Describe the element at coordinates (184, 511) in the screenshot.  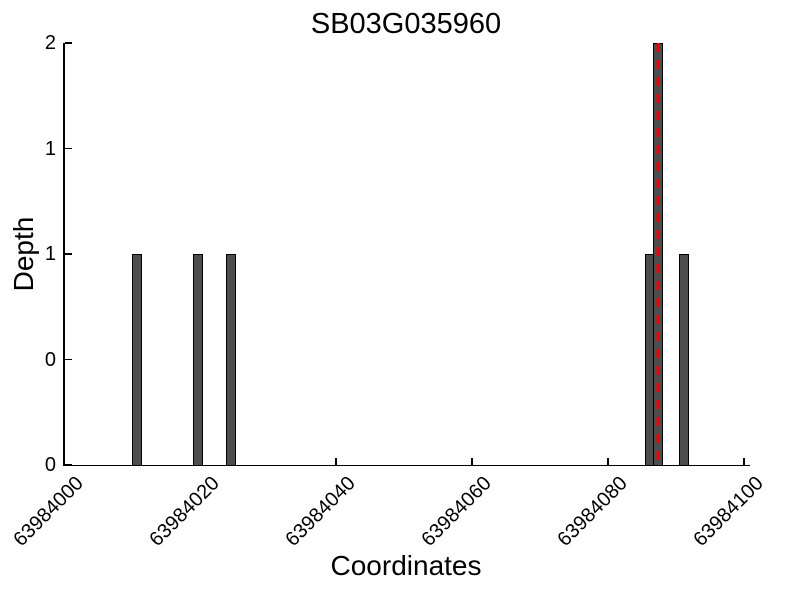
I see `x-tick-label: 63984020` at that location.